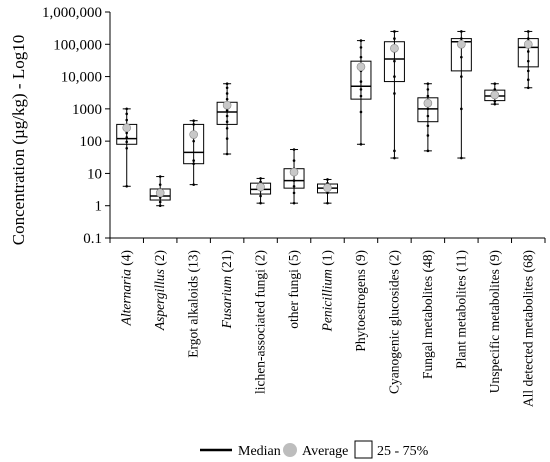 The height and width of the screenshot is (462, 550). Describe the element at coordinates (126, 297) in the screenshot. I see `category-label-genus: Alternaria` at that location.